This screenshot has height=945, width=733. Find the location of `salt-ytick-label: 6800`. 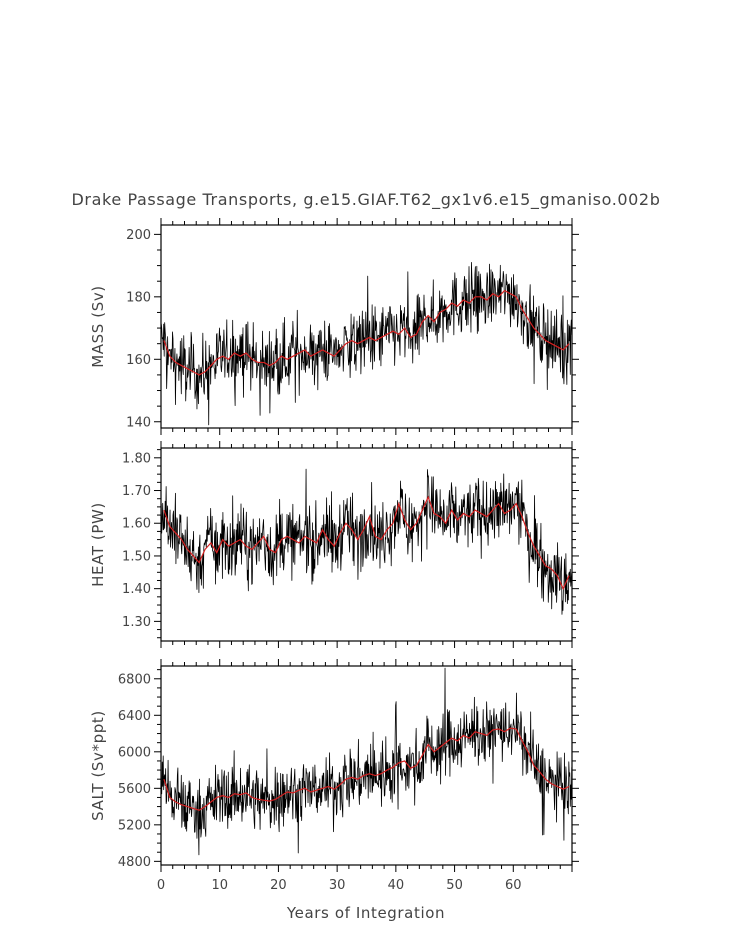

salt-ytick-label: 6800 is located at coordinates (134, 679).